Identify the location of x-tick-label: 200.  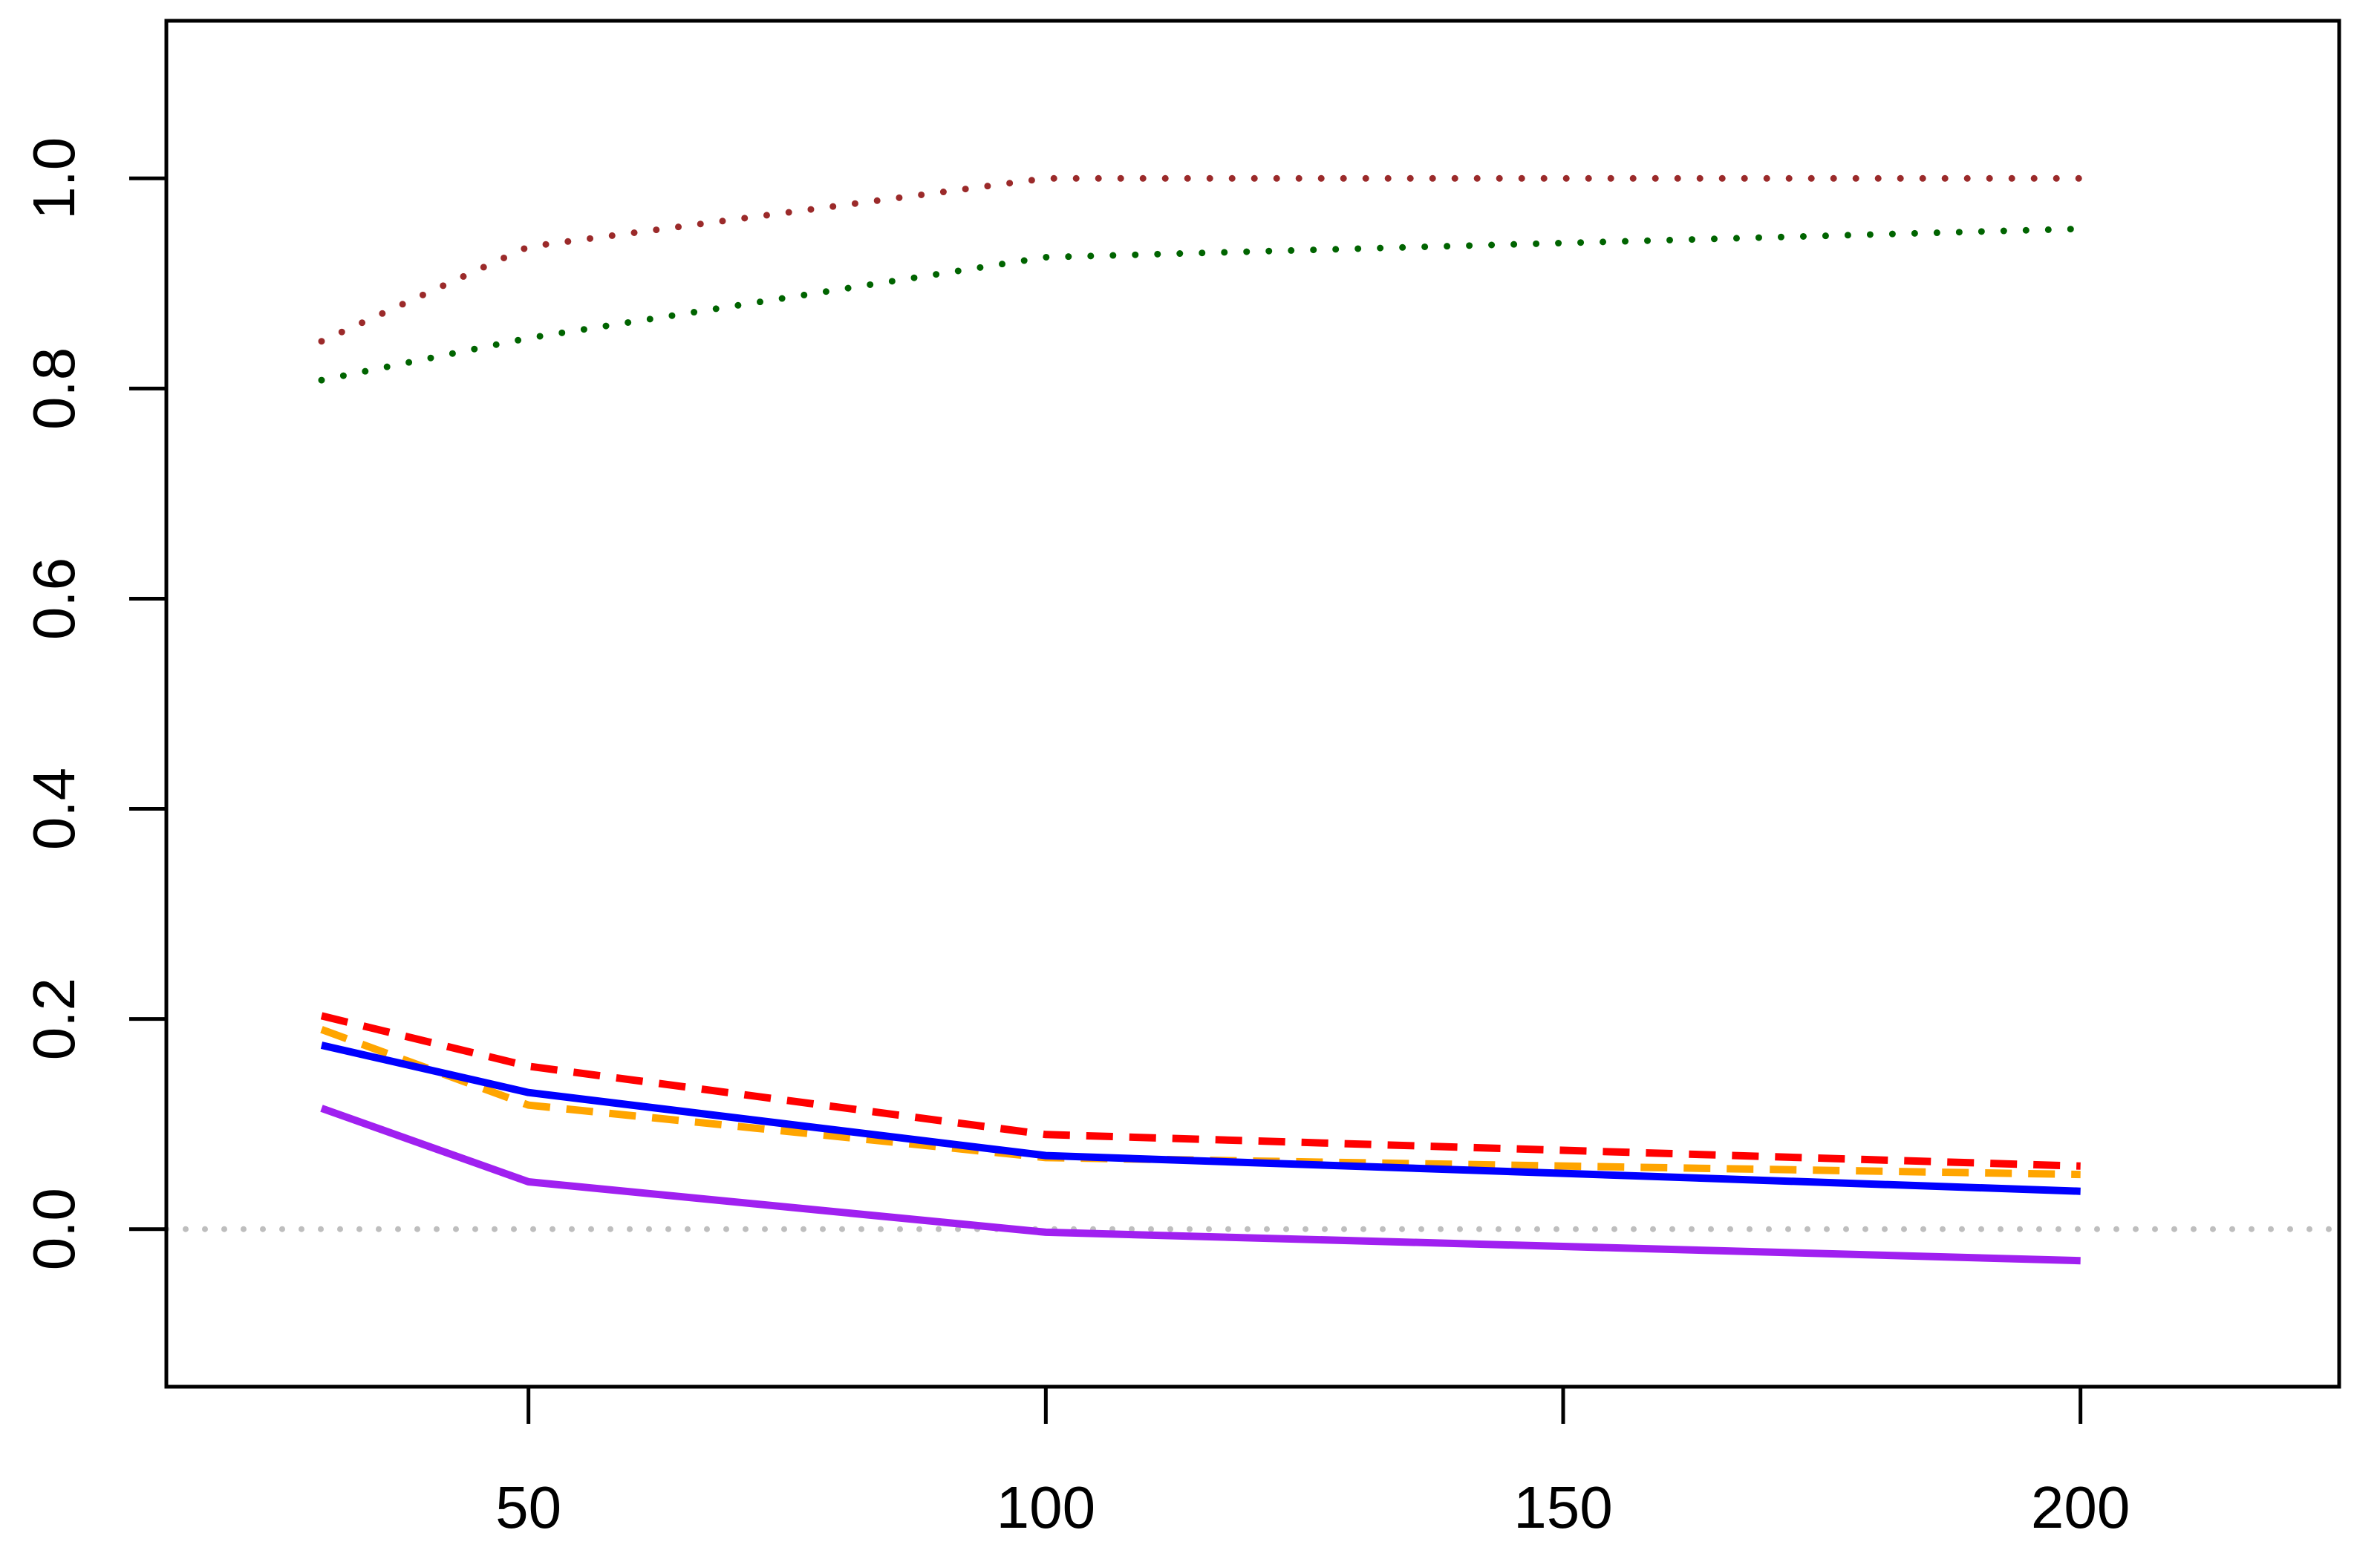
(2081, 1507).